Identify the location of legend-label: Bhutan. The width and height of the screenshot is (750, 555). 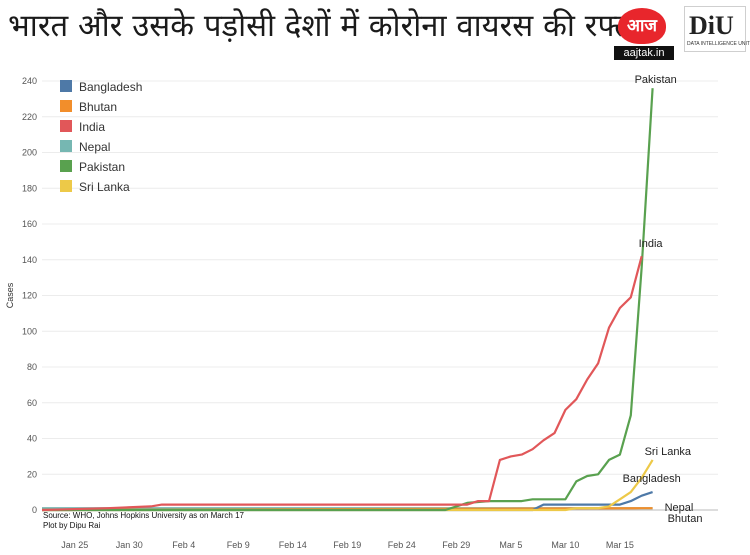
(98, 107).